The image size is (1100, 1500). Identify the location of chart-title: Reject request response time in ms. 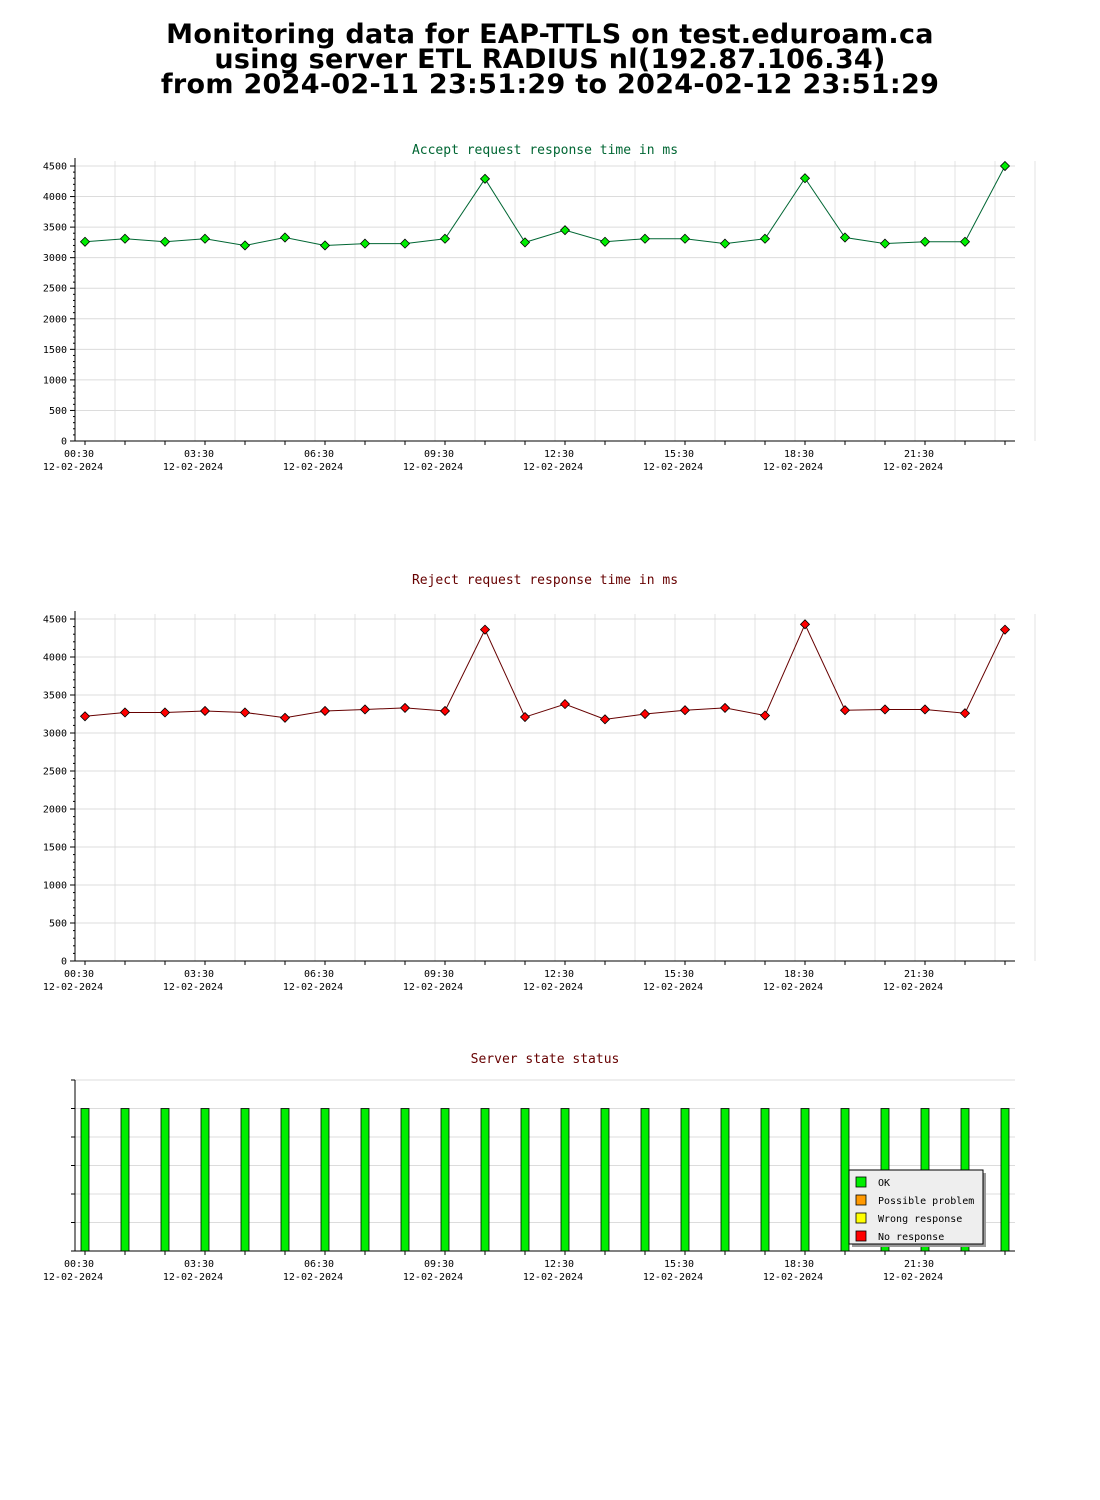
(545, 580).